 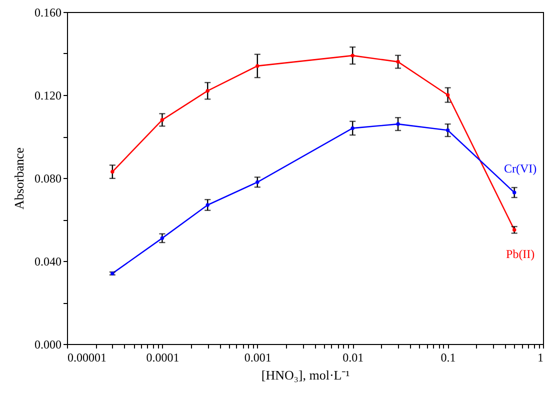 What do you see at coordinates (48, 261) in the screenshot?
I see `y-tick-label: 0.040` at bounding box center [48, 261].